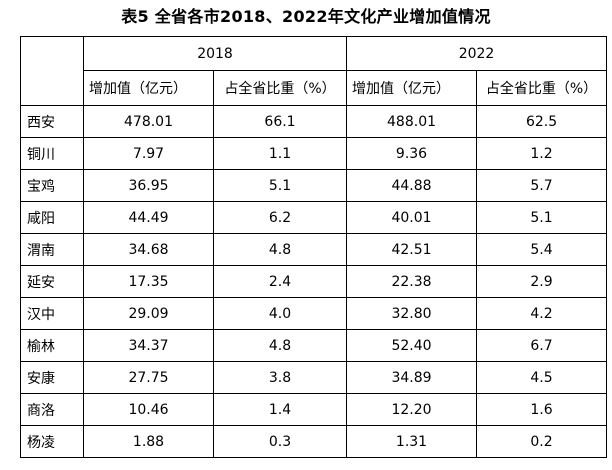  Describe the element at coordinates (52, 153) in the screenshot. I see `region-cell: 铜川` at that location.